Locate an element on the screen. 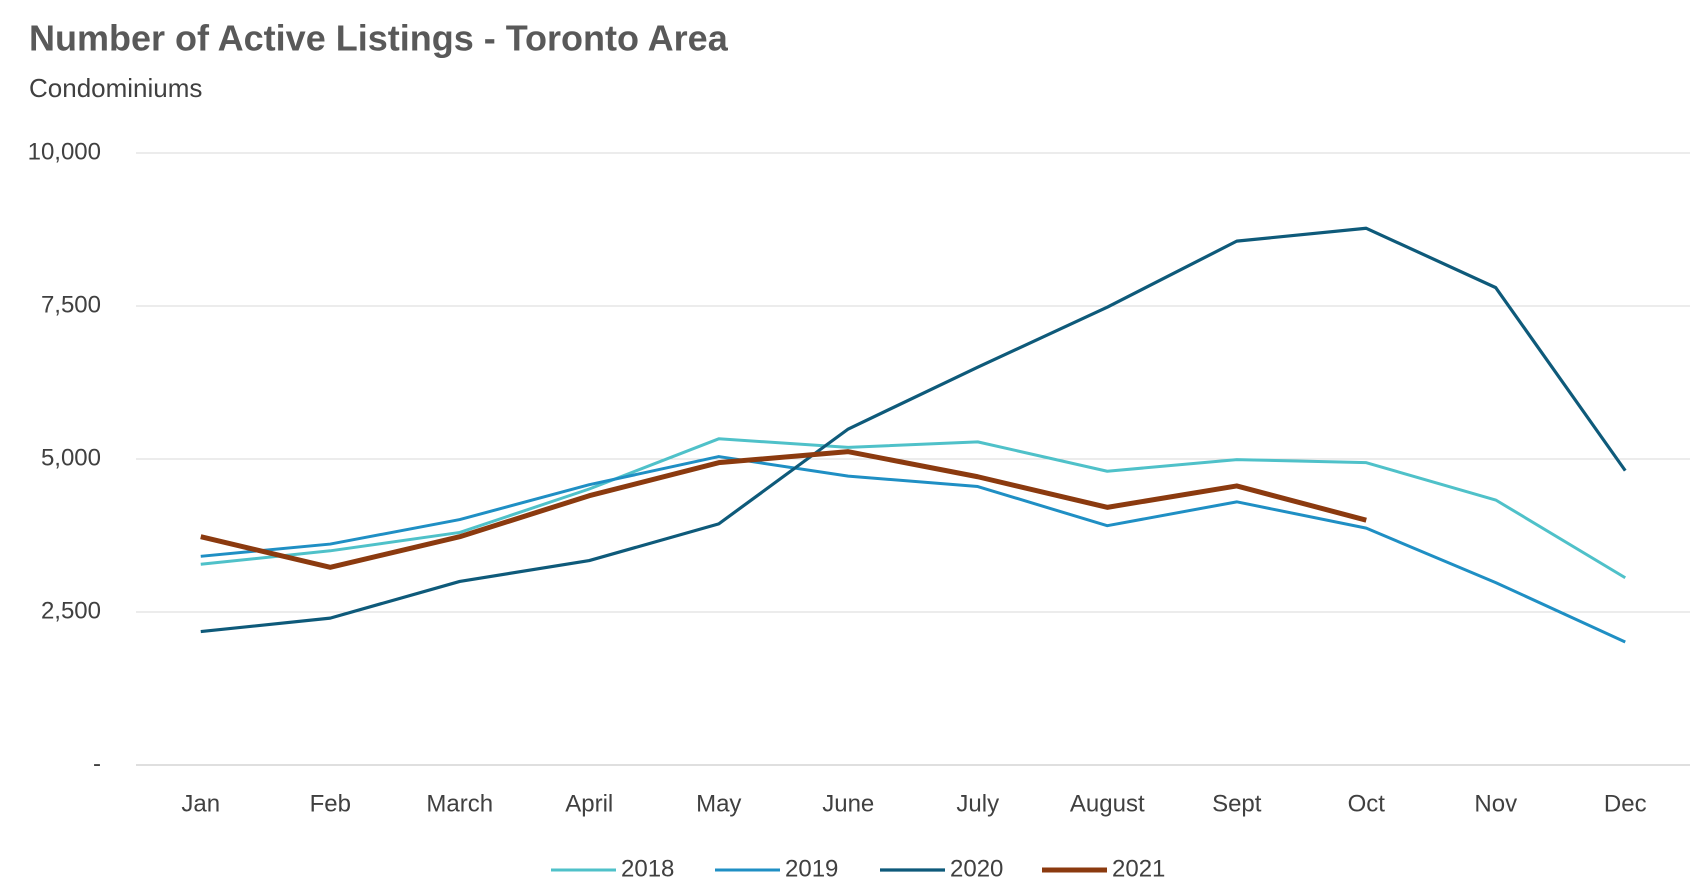 The width and height of the screenshot is (1694, 894). legend-label: 2019 is located at coordinates (811, 868).